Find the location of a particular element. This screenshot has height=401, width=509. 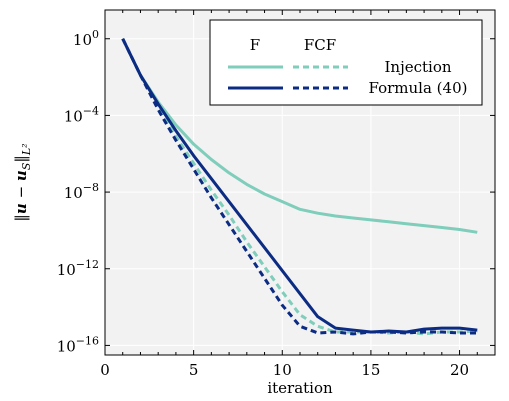

y-axis-label: ‖u − uS‖L² is located at coordinates (22, 182).